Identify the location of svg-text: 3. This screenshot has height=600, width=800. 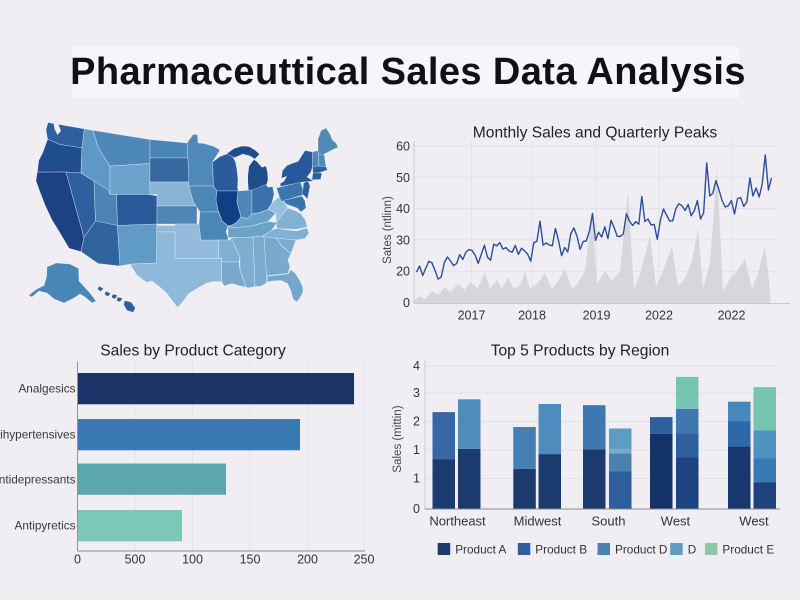
(416, 393).